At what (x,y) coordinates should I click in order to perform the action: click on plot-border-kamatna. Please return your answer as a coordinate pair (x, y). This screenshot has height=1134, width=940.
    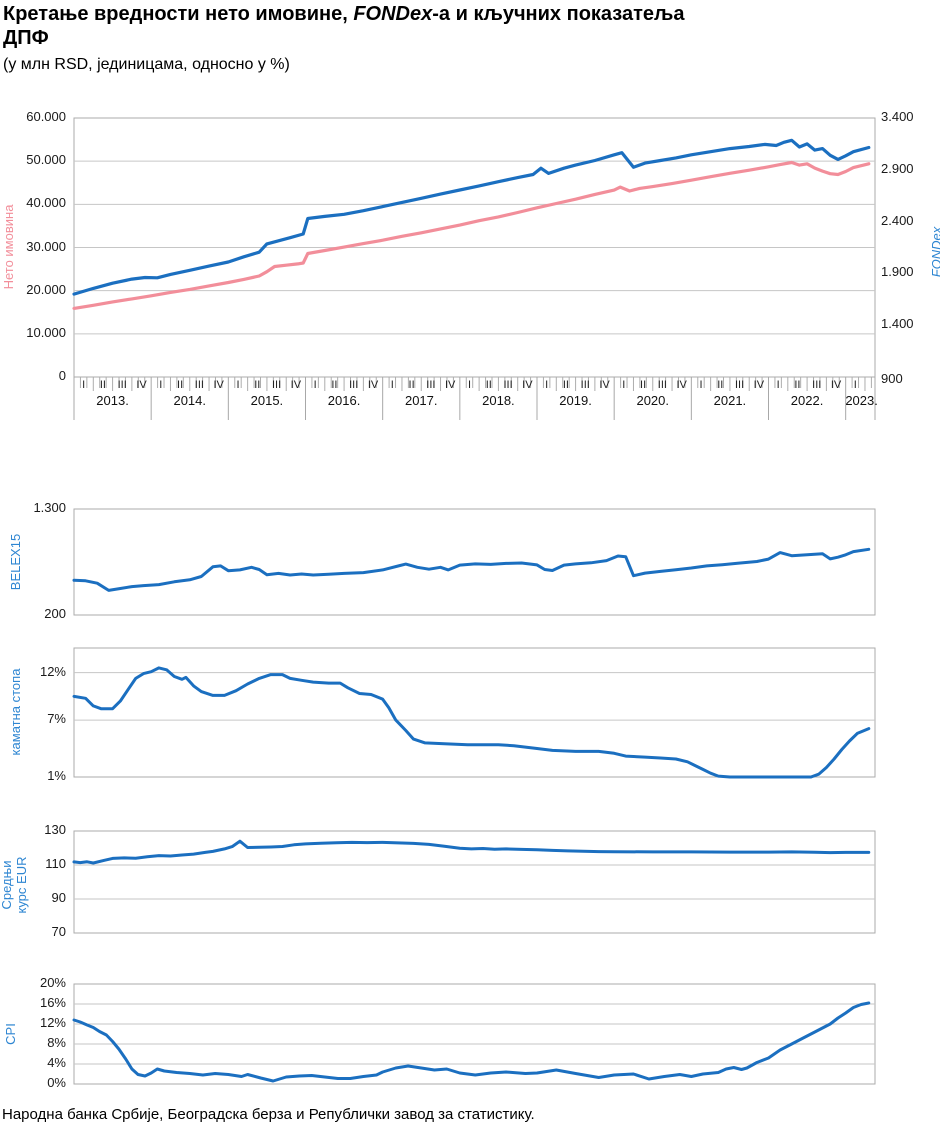
    Looking at the image, I should click on (474, 712).